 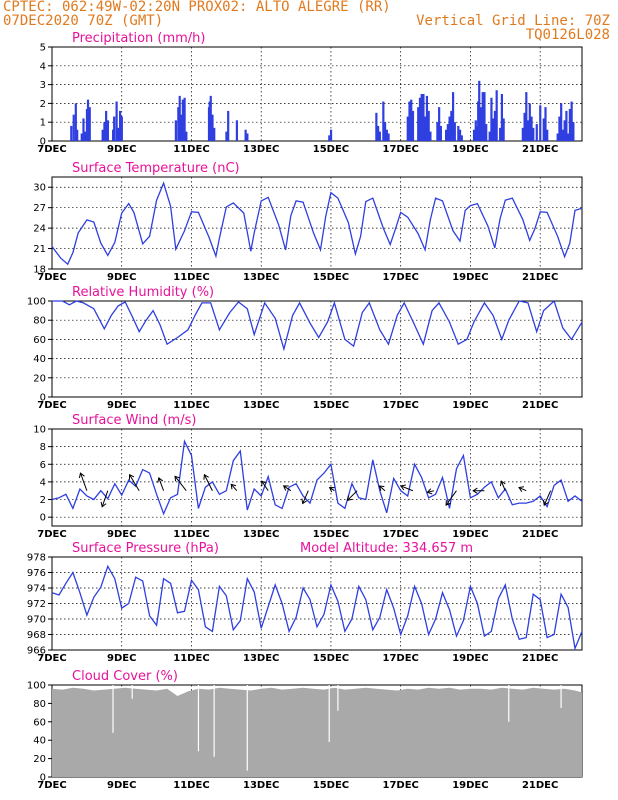 I want to click on humidity-x-tick-label: 13DEC, so click(x=261, y=405).